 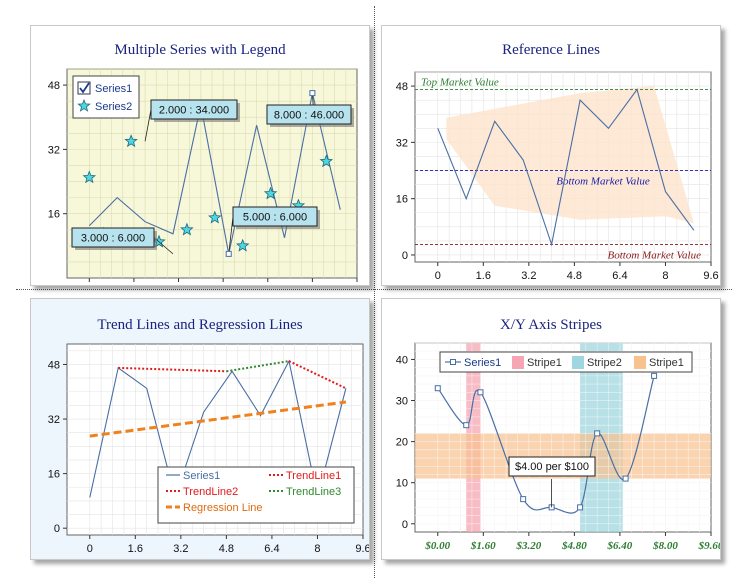 I want to click on annotation-text: $4.00 per $100, so click(x=552, y=467).